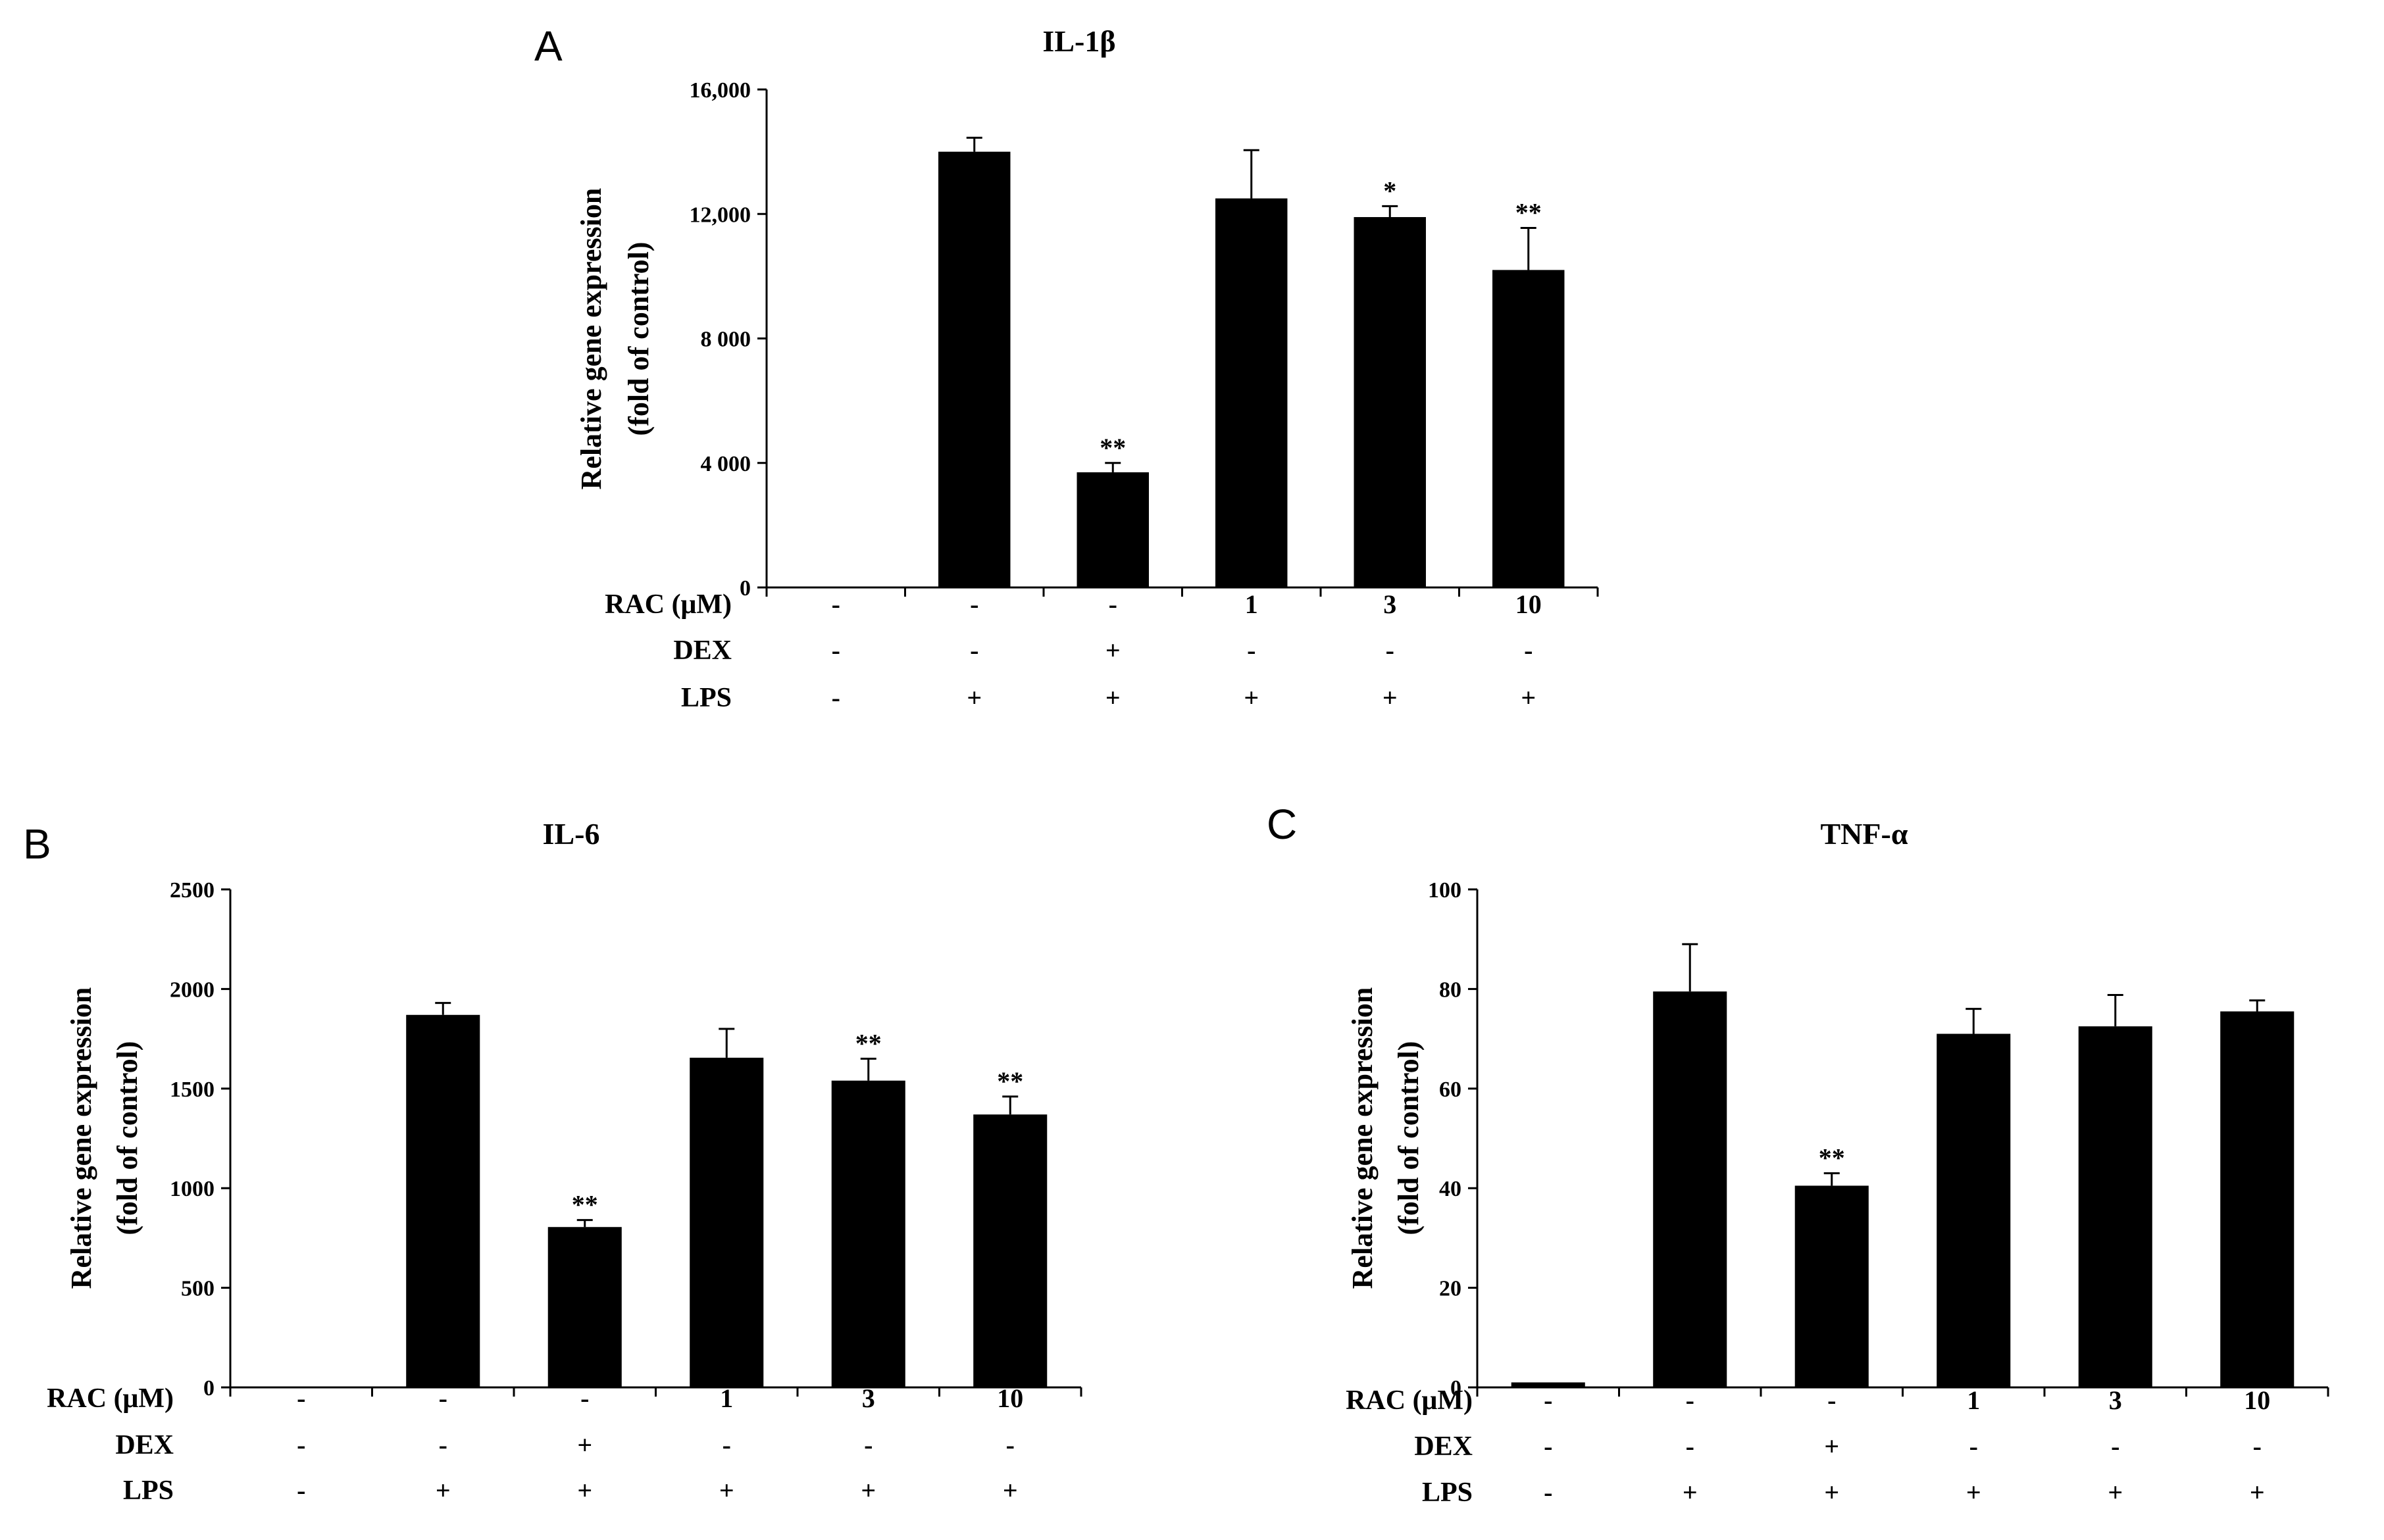 This screenshot has height=1540, width=2384. Describe the element at coordinates (198, 1289) in the screenshot. I see `y-tick-label: 500` at that location.